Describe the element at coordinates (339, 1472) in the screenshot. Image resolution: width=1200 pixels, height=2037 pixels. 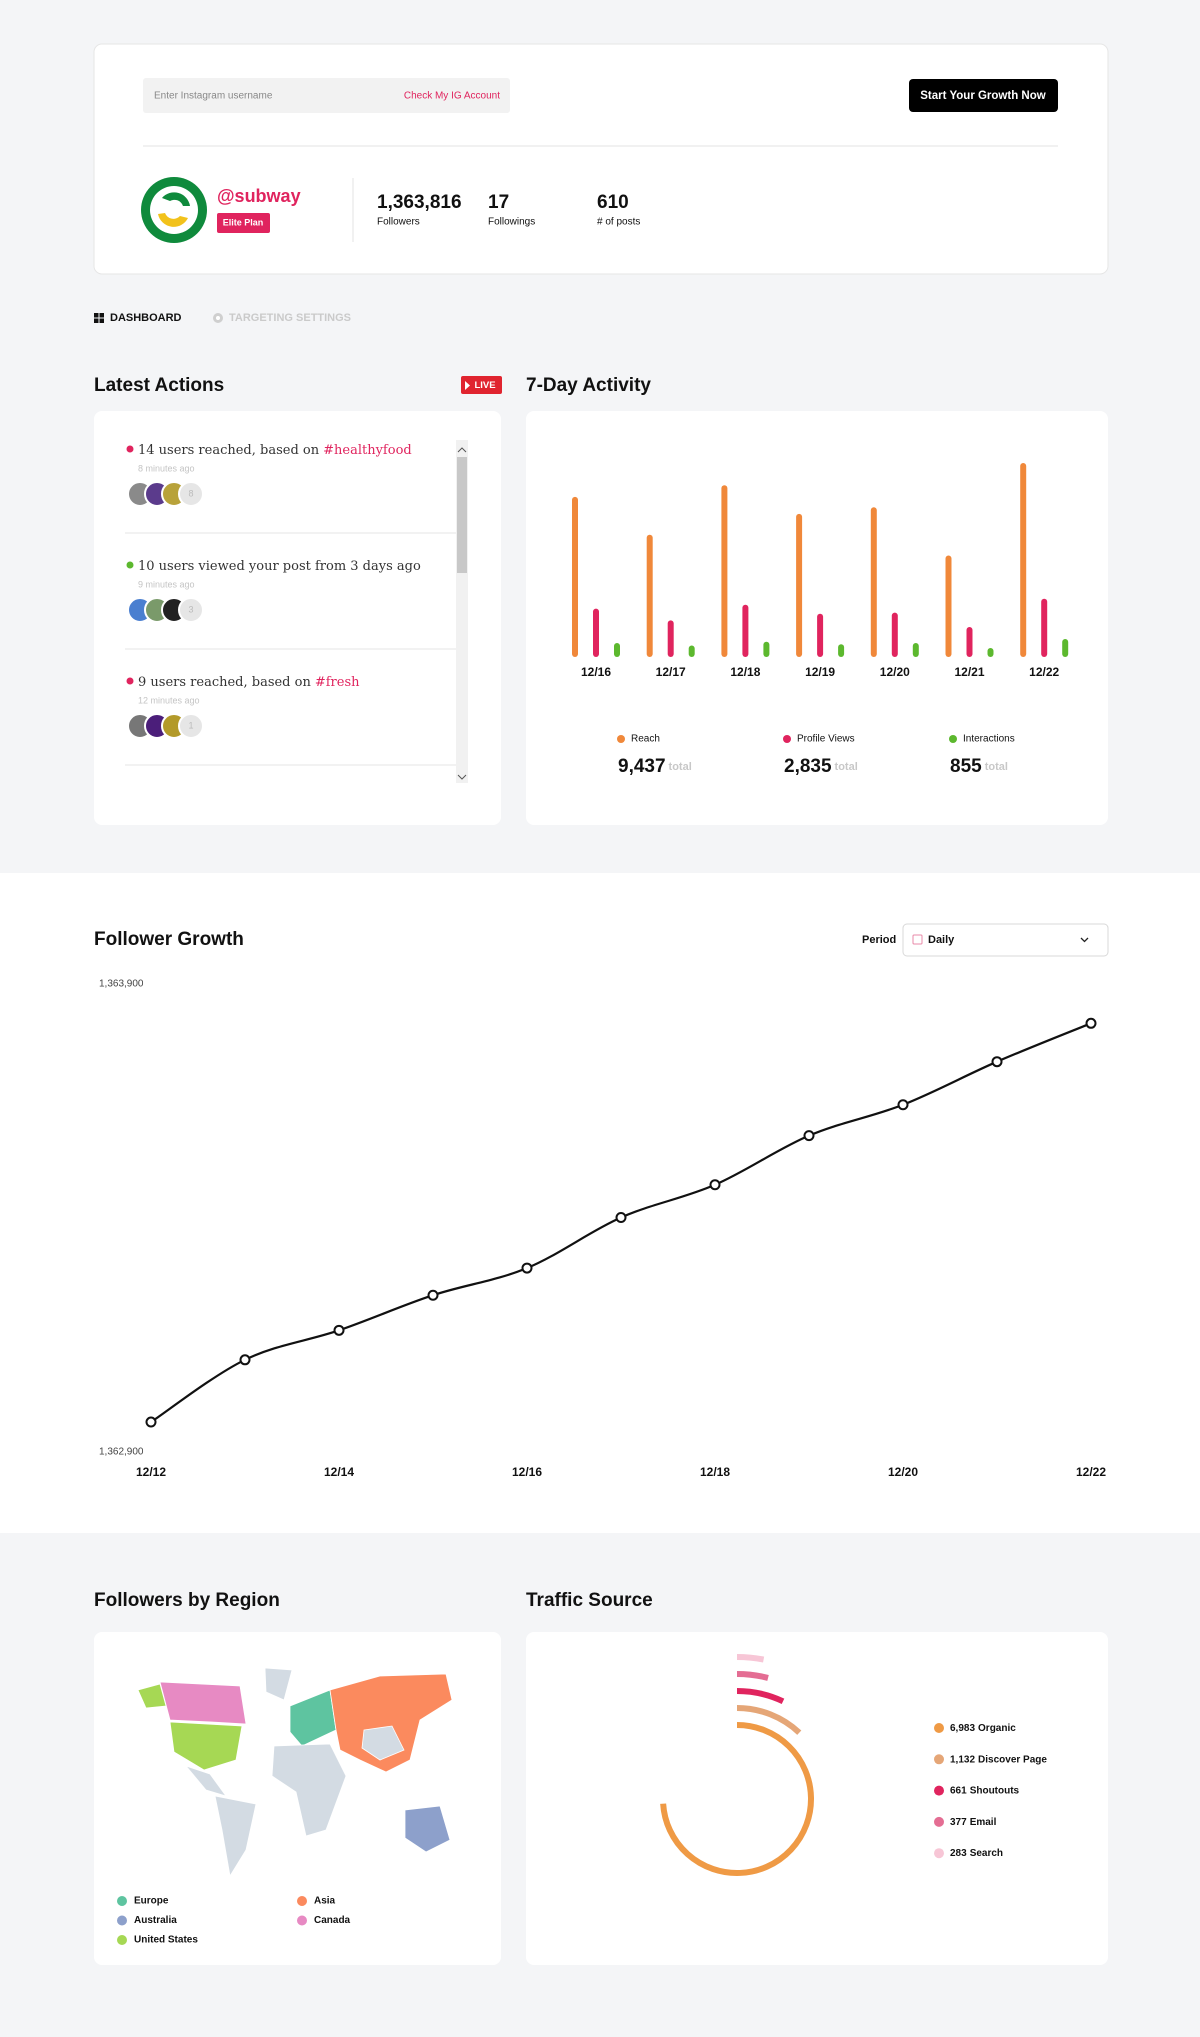
I see `x-tick-label: 12/14` at that location.